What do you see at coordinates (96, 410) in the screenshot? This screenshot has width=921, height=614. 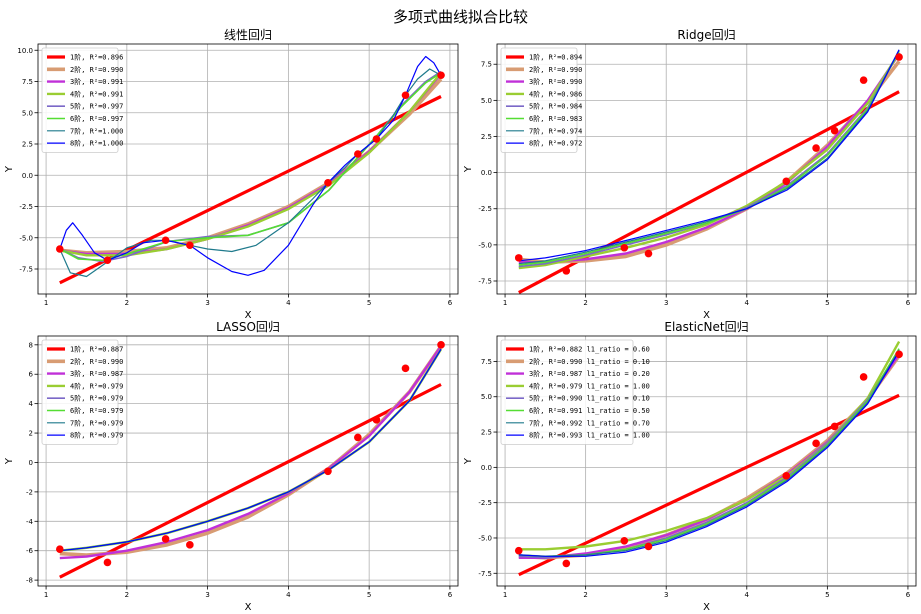 I see `legend-label: 6阶, R²=0.979` at bounding box center [96, 410].